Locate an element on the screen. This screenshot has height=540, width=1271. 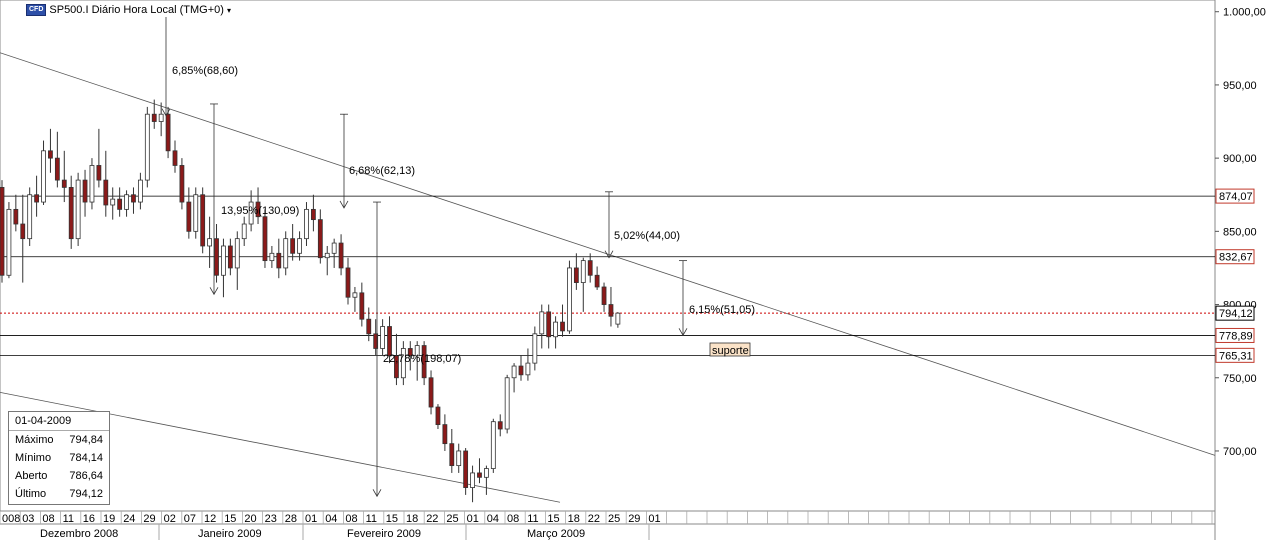
chart-title-bar: CFD SP500.I Diário Hora Local (TMG+0) ▾ is located at coordinates (128, 10).